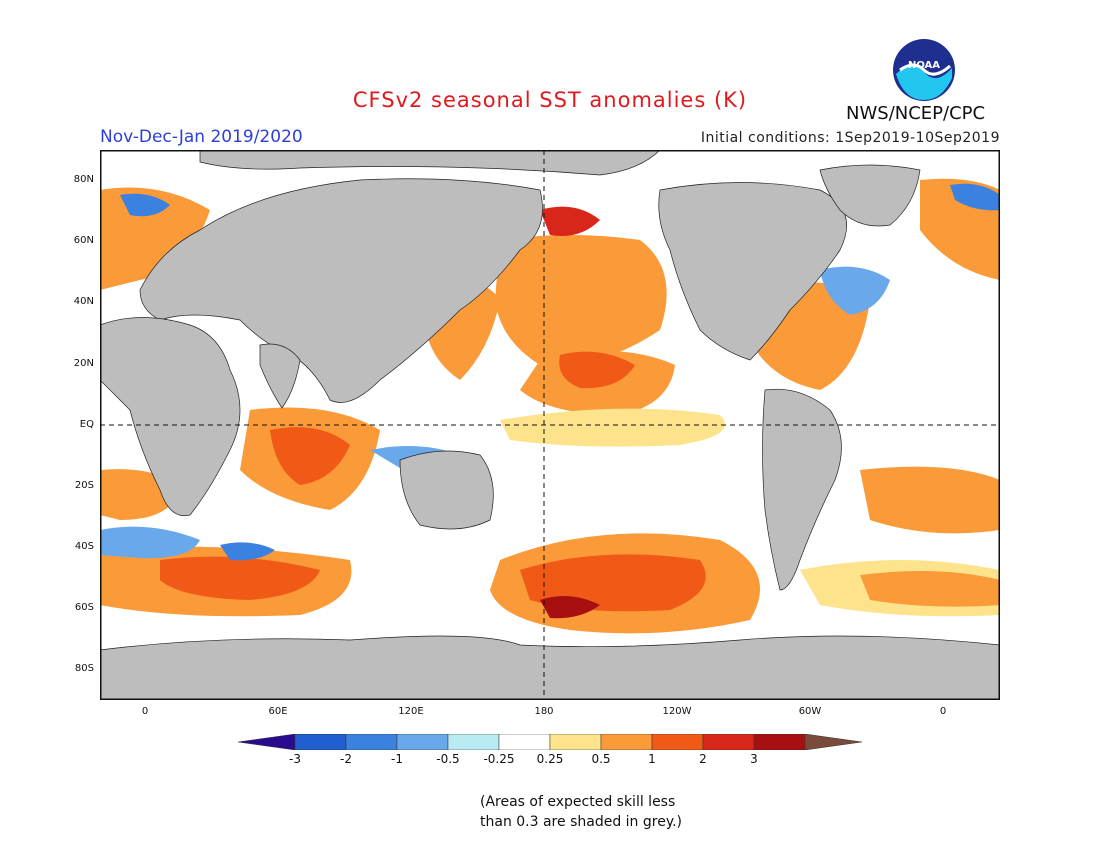 This screenshot has height=850, width=1100. Describe the element at coordinates (924, 65) in the screenshot. I see `logo-text: NOAA` at that location.